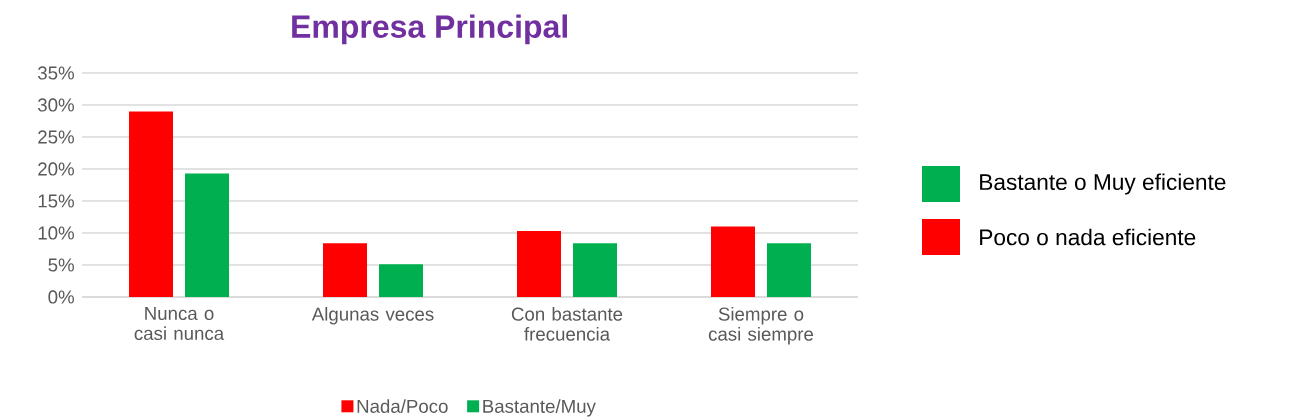 Image resolution: width=1304 pixels, height=420 pixels. What do you see at coordinates (55, 105) in the screenshot?
I see `y-tick-label: 30%` at bounding box center [55, 105].